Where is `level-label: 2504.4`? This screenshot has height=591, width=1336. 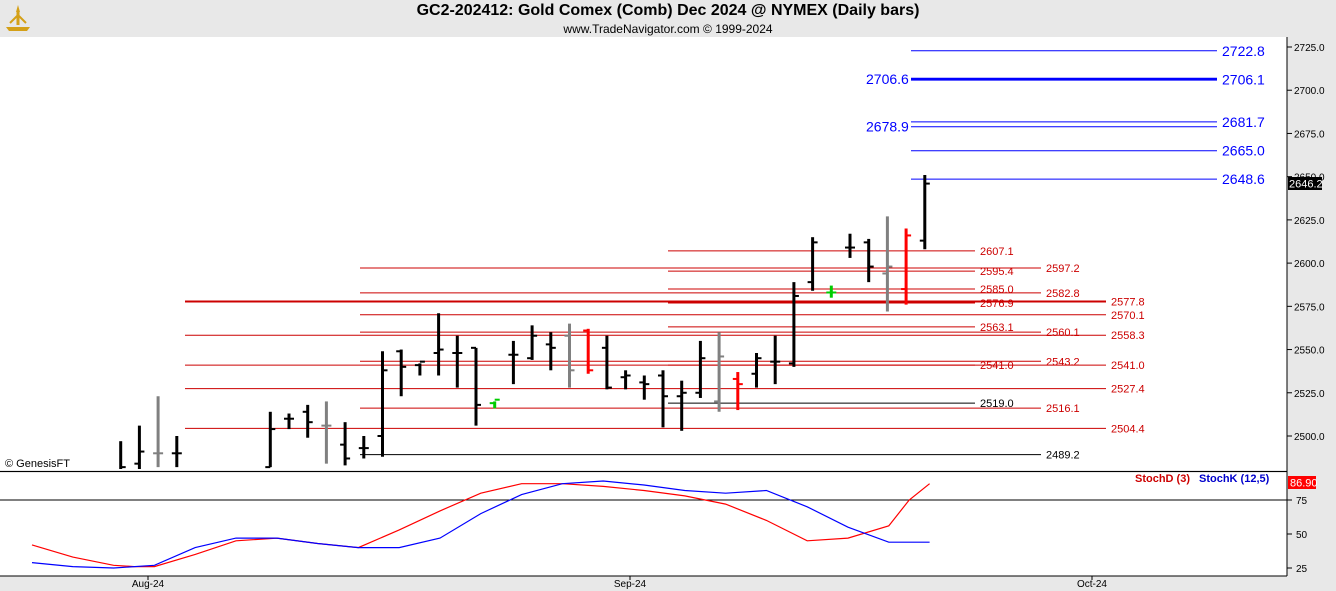 level-label: 2504.4 is located at coordinates (1128, 429).